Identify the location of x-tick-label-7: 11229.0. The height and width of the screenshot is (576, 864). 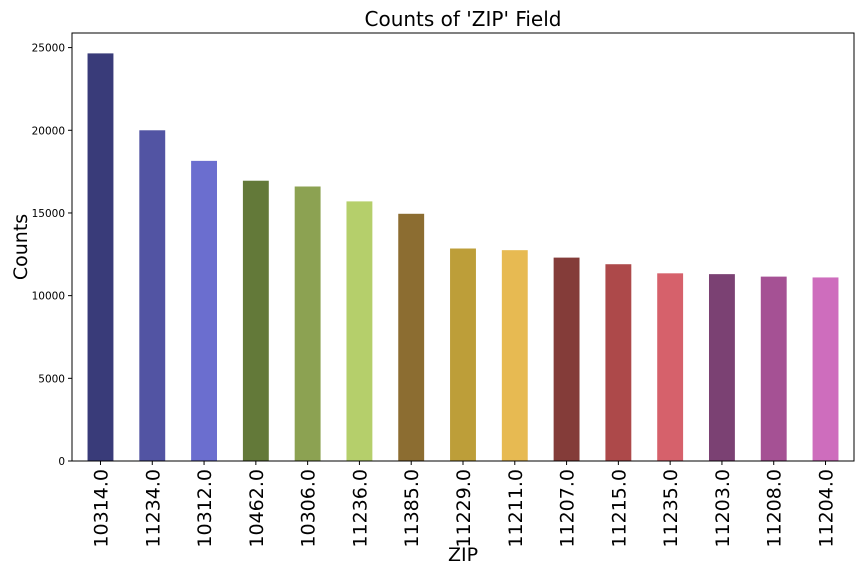
(464, 508).